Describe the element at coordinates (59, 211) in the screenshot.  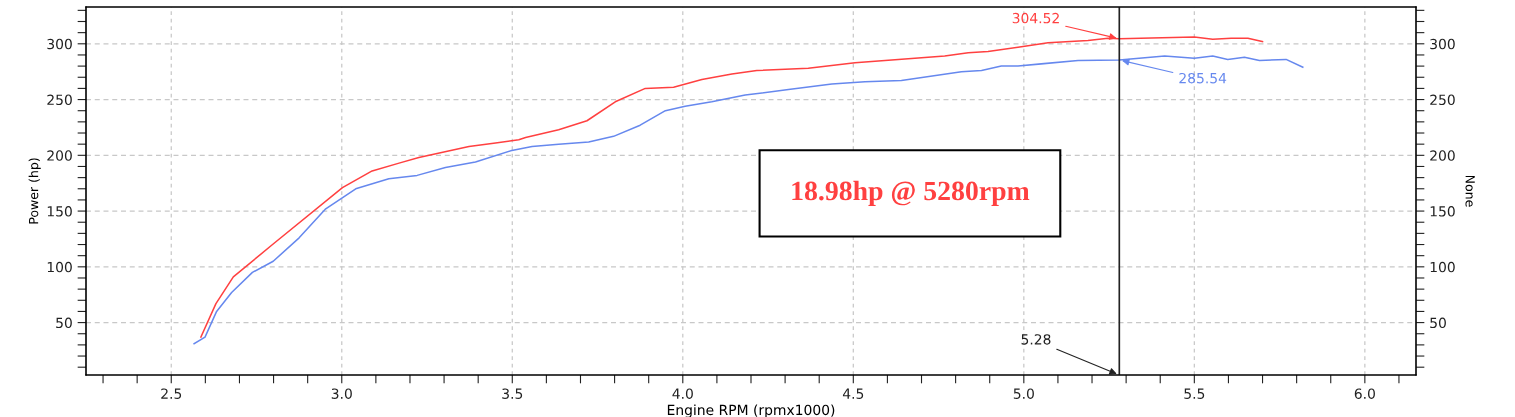
I see `y-tick-label: 150` at that location.